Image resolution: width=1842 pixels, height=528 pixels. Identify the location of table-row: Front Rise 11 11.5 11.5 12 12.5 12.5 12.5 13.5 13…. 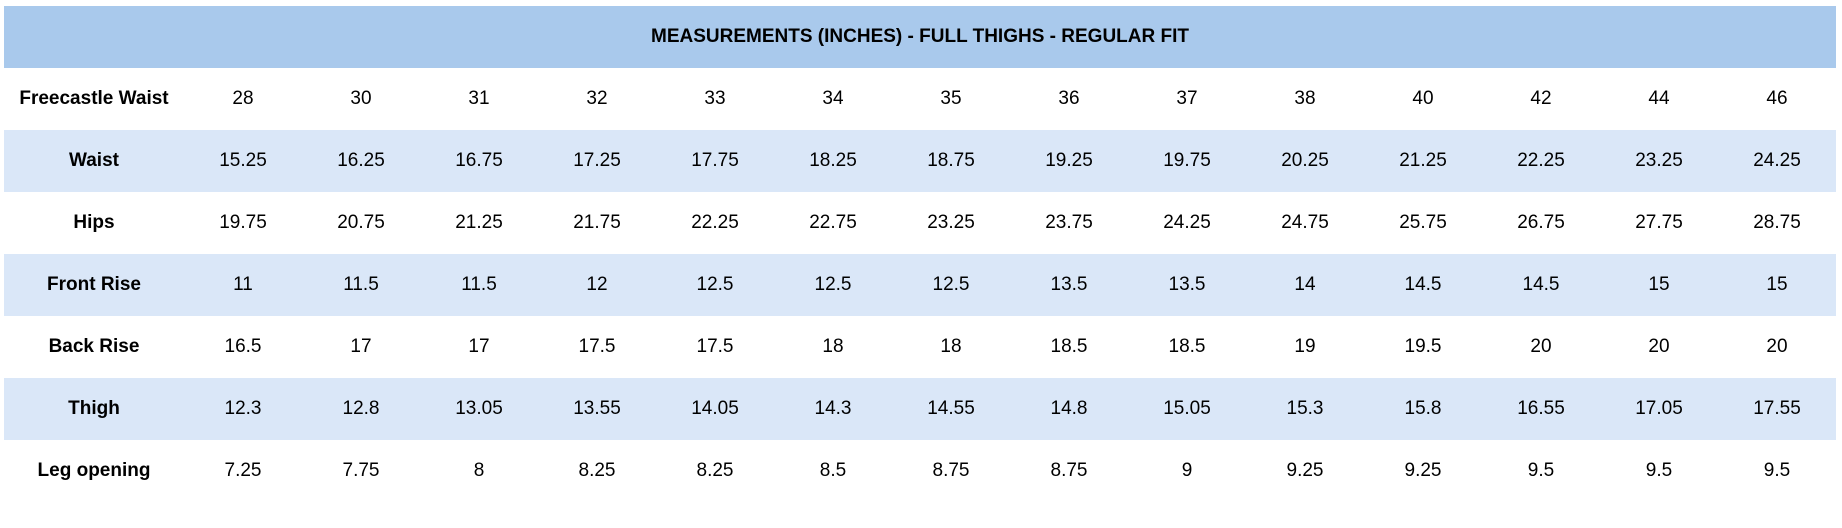
(920, 285).